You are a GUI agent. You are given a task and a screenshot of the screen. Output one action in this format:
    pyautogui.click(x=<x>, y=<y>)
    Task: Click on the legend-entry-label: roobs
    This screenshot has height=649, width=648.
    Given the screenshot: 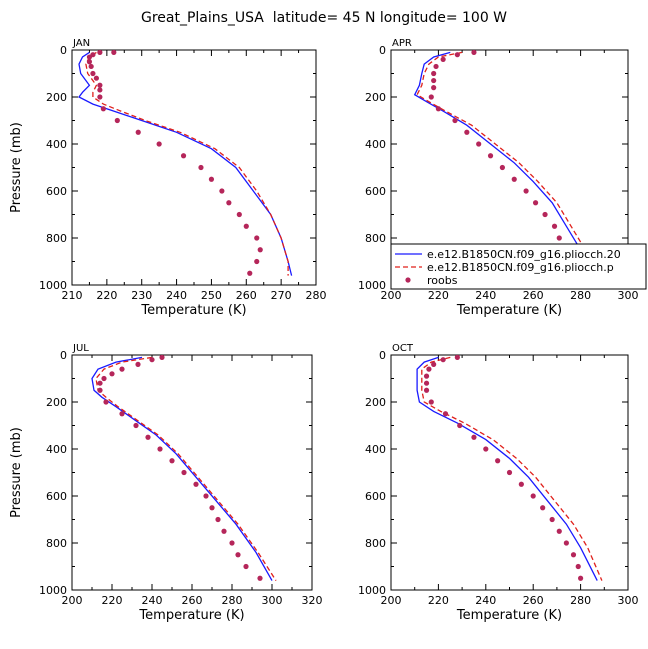 What is the action you would take?
    pyautogui.click(x=442, y=280)
    